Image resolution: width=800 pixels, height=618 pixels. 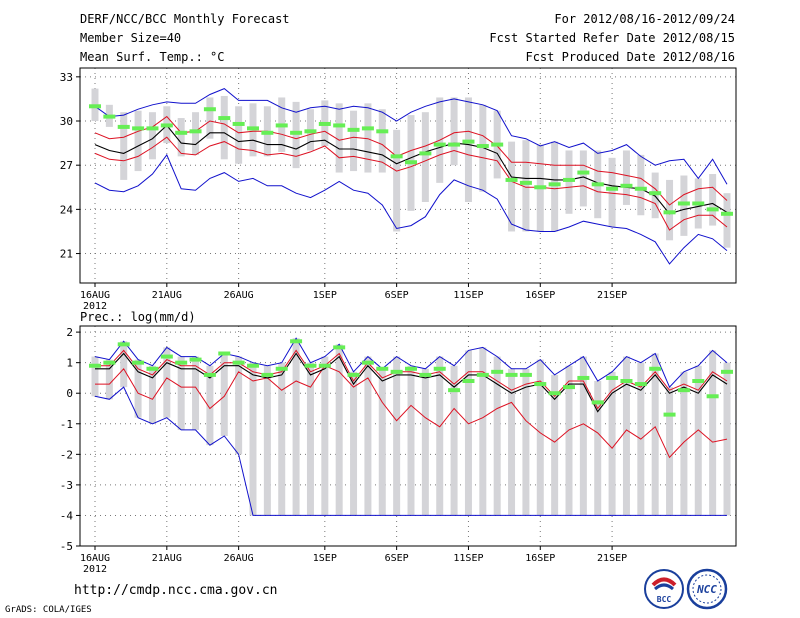 I want to click on y-tick-label: -3, so click(x=66, y=485).